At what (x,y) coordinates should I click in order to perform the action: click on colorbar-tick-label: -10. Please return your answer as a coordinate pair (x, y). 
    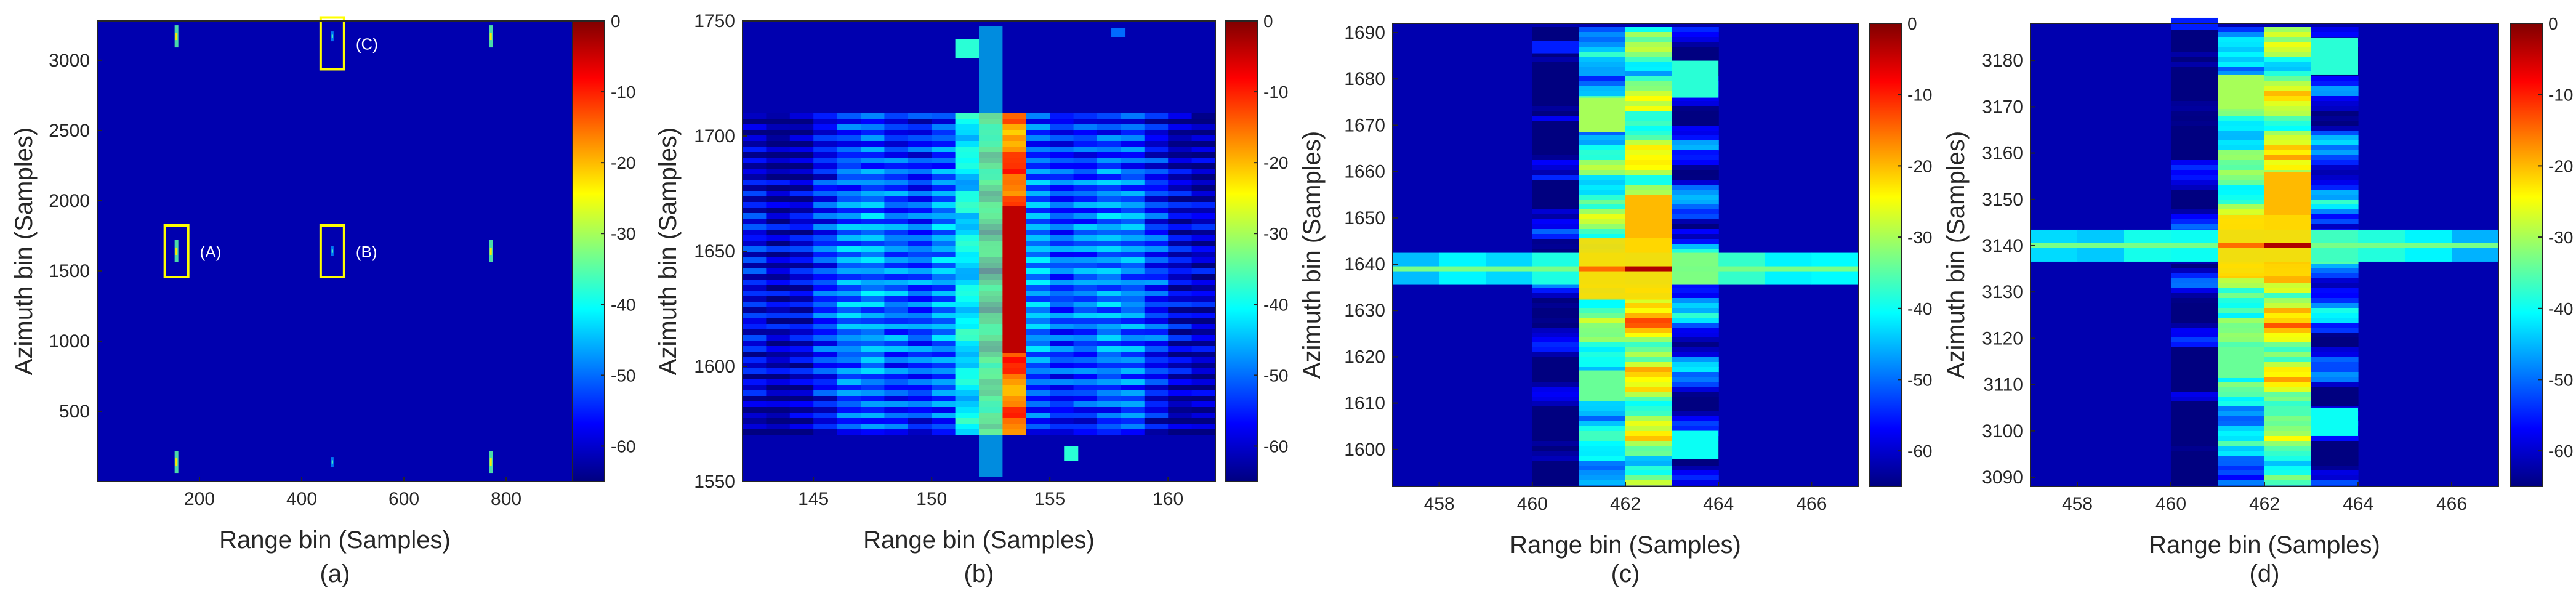
    Looking at the image, I should click on (1275, 92).